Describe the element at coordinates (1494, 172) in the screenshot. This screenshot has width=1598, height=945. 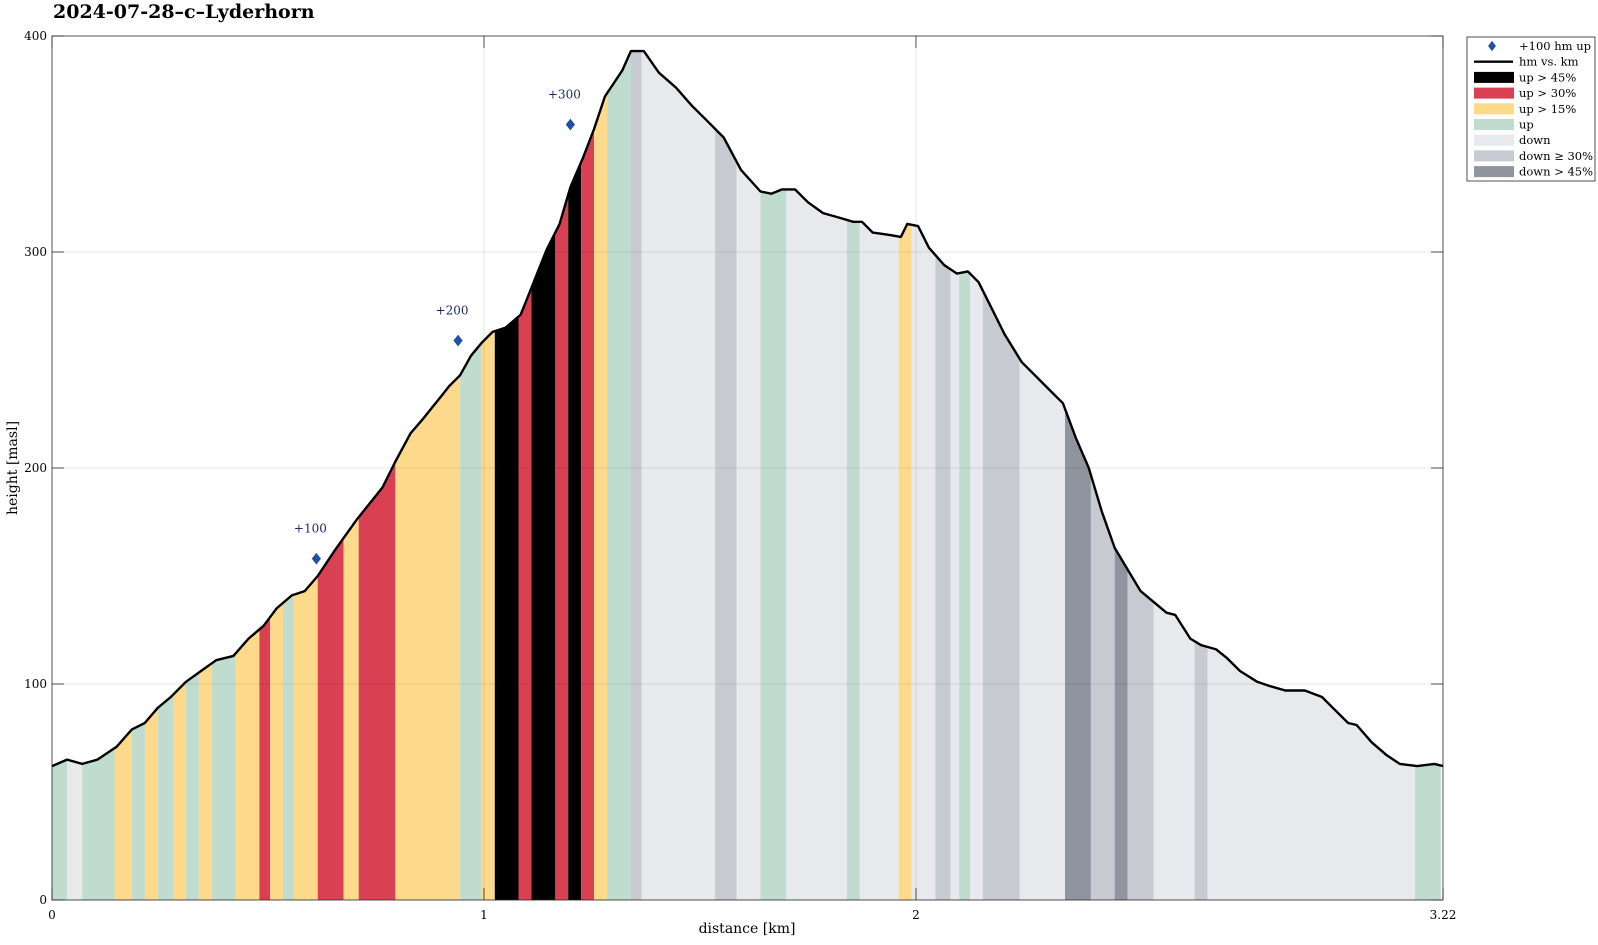
I see `legend-swatch-down-gt-45pct` at that location.